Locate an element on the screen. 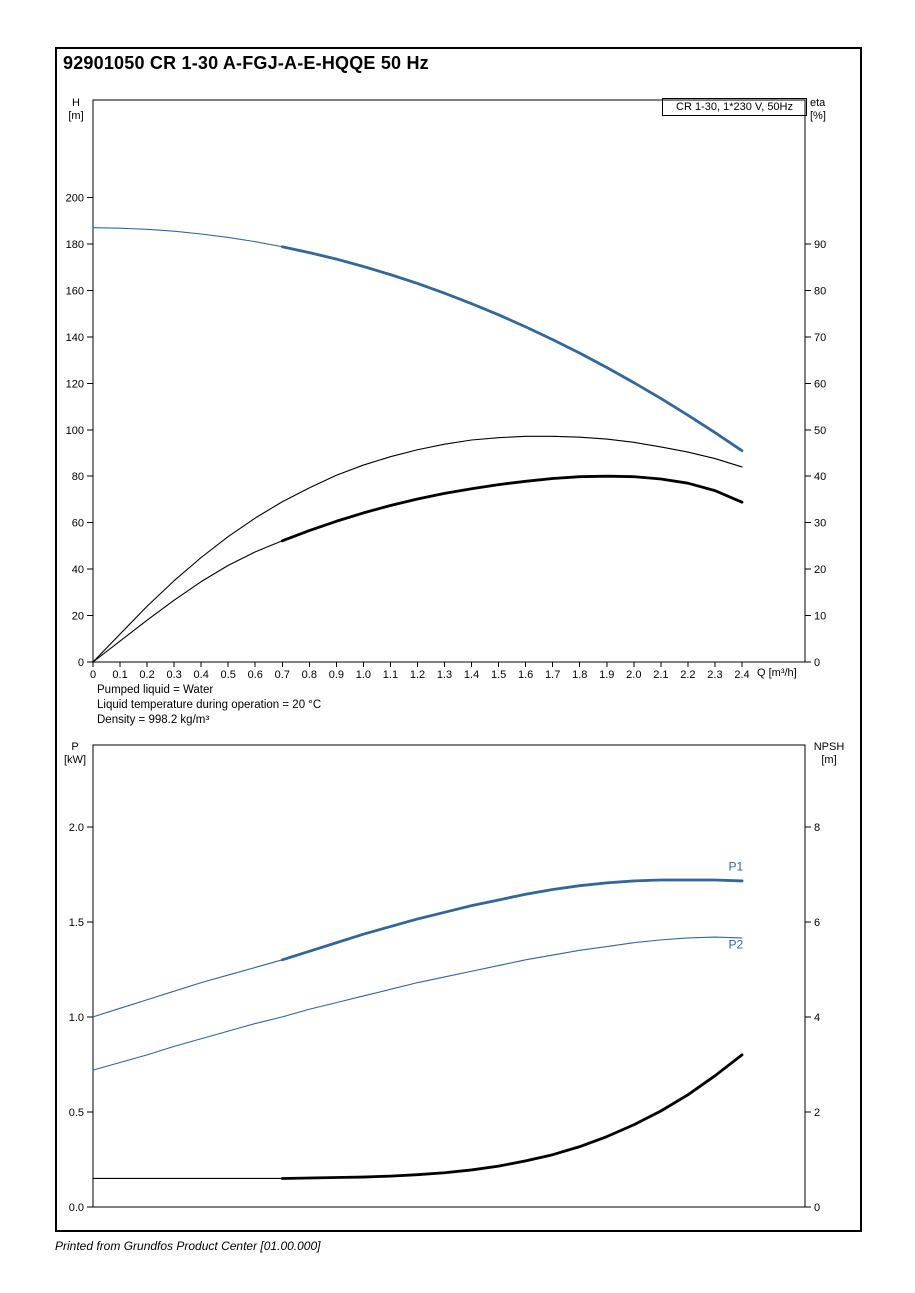 The height and width of the screenshot is (1293, 915). page-title: 92901050 CR 1-30 A-FGJ-A-E-HQQE 50 Hz is located at coordinates (246, 63).